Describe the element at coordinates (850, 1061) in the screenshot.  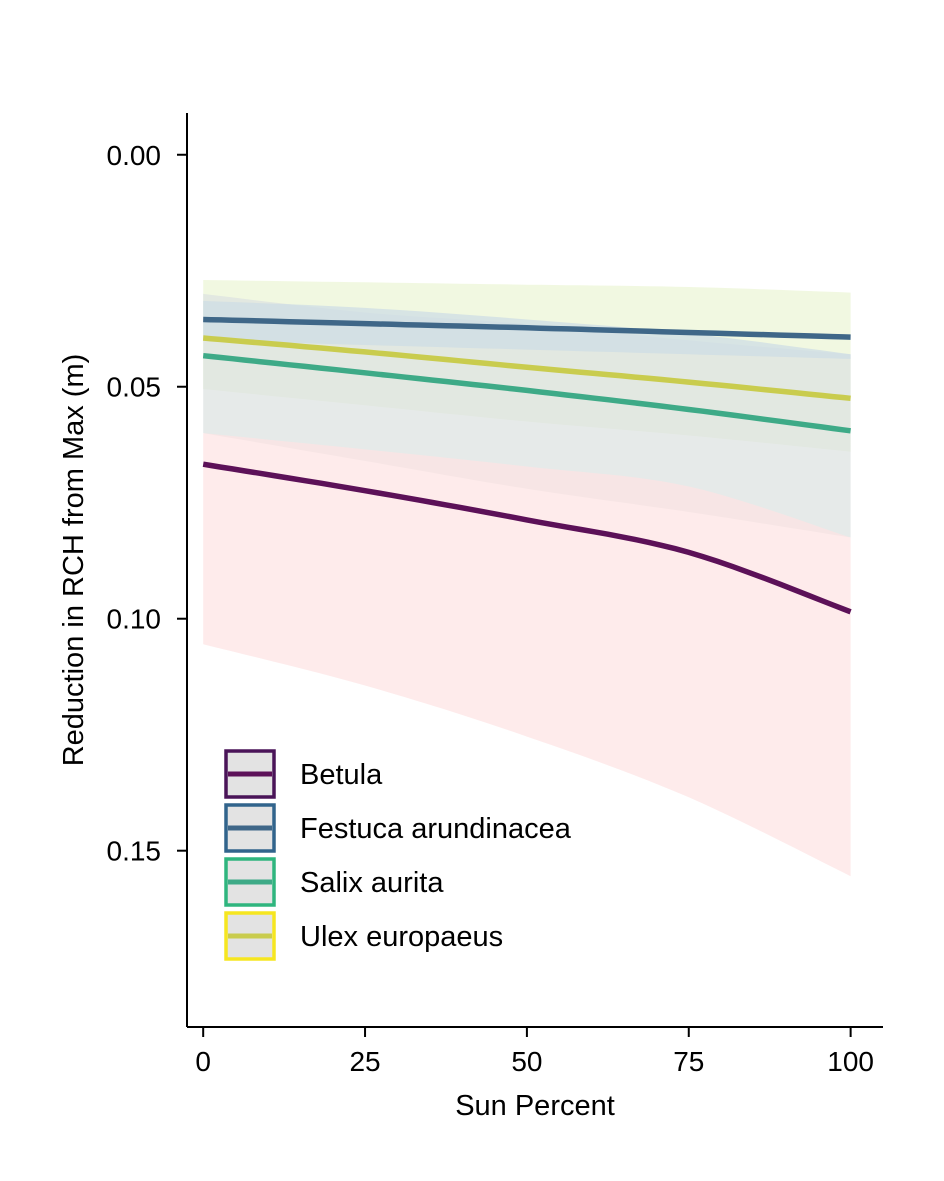
I see `x-tick-label-100: 100` at that location.